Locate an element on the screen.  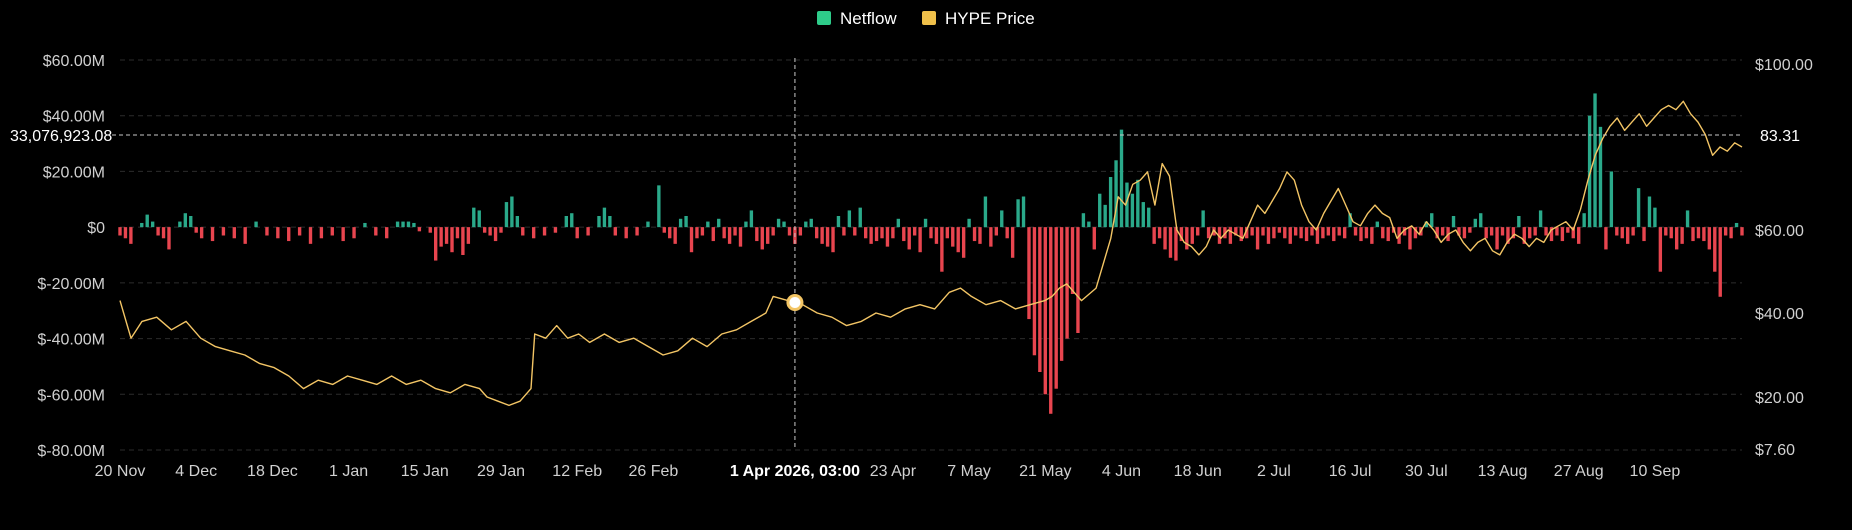
legend-label-netflow: Netflow is located at coordinates (868, 18).